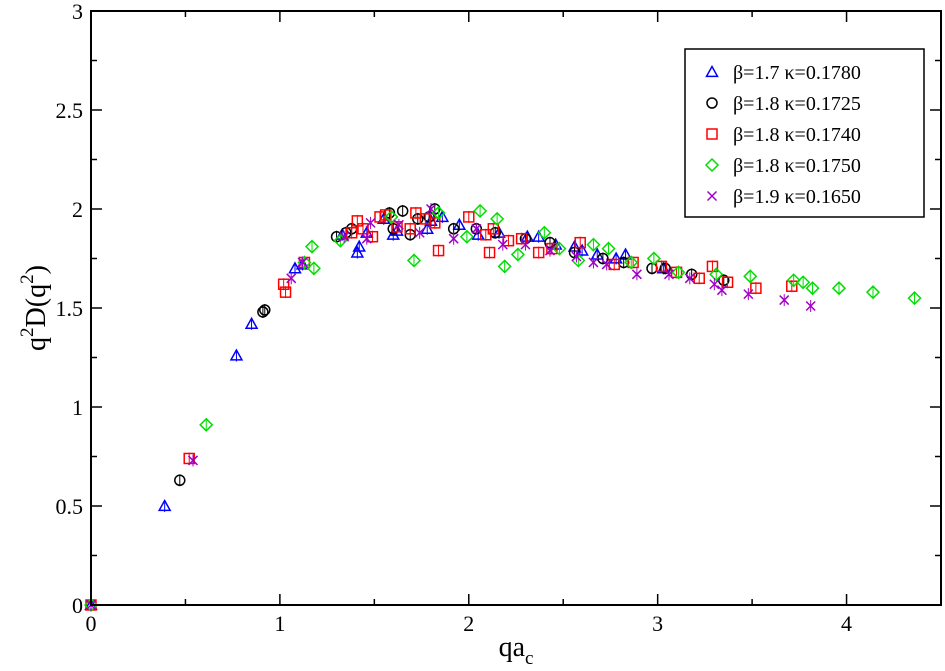 The width and height of the screenshot is (945, 671). What do you see at coordinates (279, 623) in the screenshot?
I see `x-tick-label: 1` at bounding box center [279, 623].